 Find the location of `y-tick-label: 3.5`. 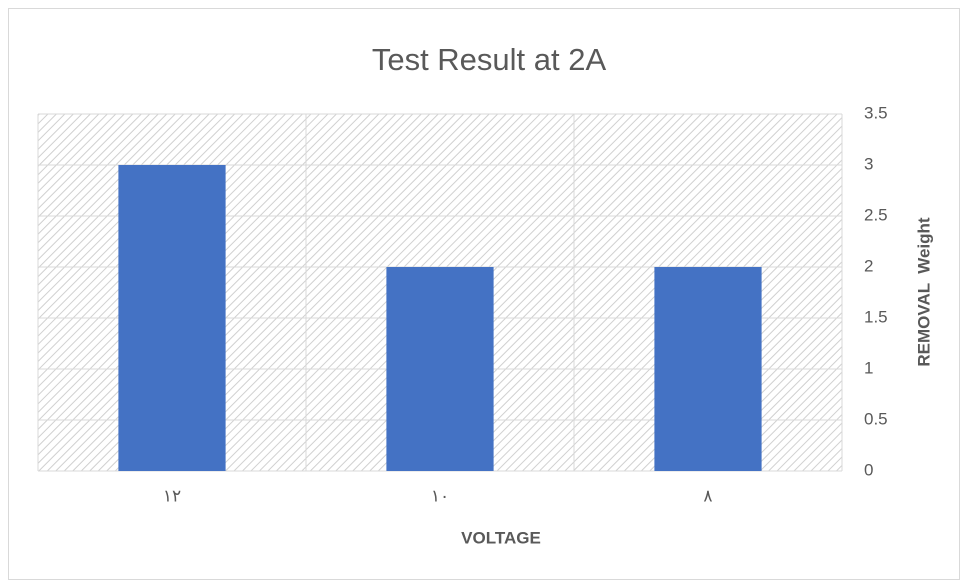

y-tick-label: 3.5 is located at coordinates (876, 112).